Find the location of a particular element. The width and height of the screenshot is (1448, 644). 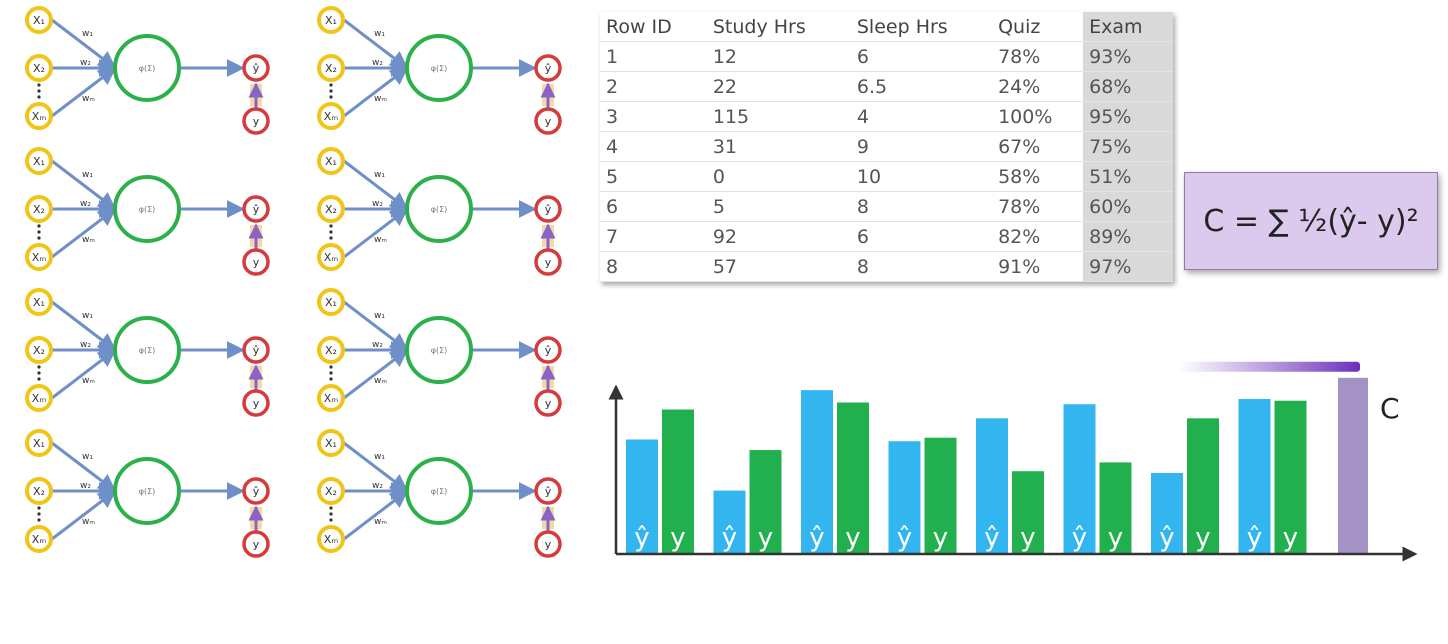

table-cell: 12 is located at coordinates (778, 56).